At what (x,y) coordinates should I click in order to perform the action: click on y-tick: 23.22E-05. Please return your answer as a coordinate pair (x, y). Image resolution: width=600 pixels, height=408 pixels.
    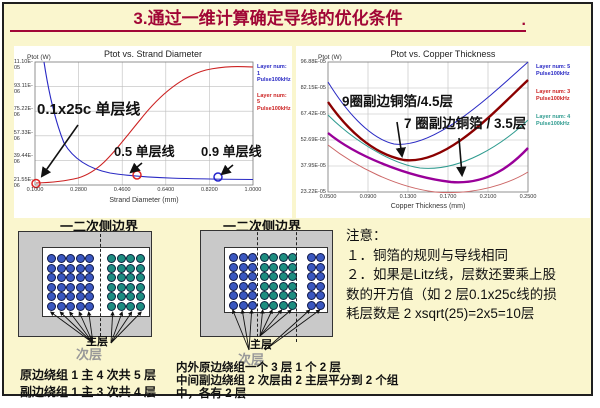
    Looking at the image, I should click on (313, 192).